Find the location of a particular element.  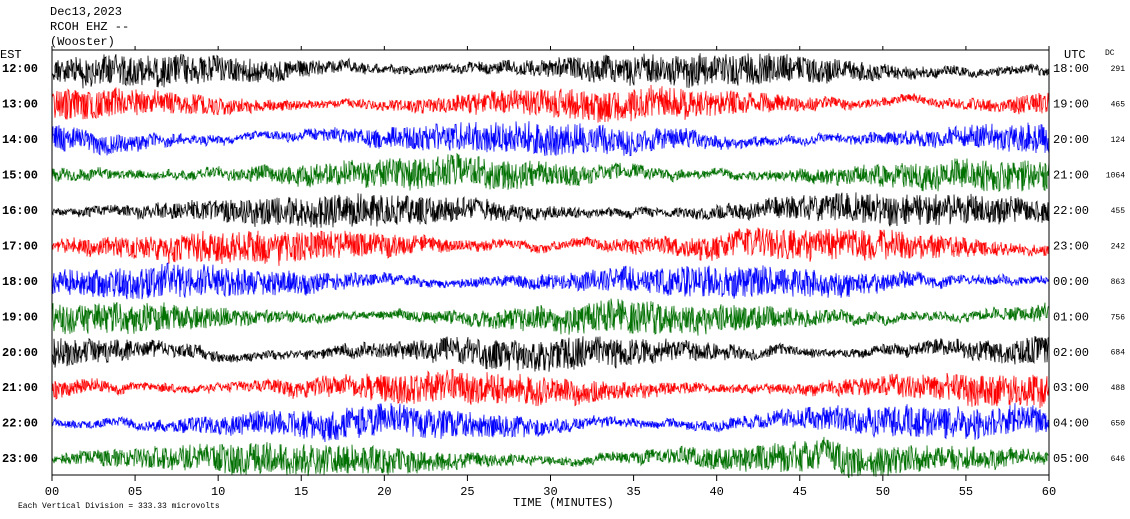

x-tick-label: 00 is located at coordinates (52, 492).